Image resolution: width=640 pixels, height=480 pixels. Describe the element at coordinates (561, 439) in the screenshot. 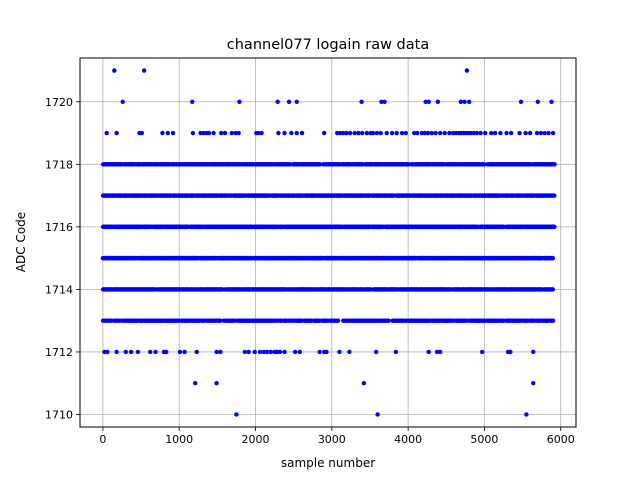

I see `x-tick-label: 6000` at that location.